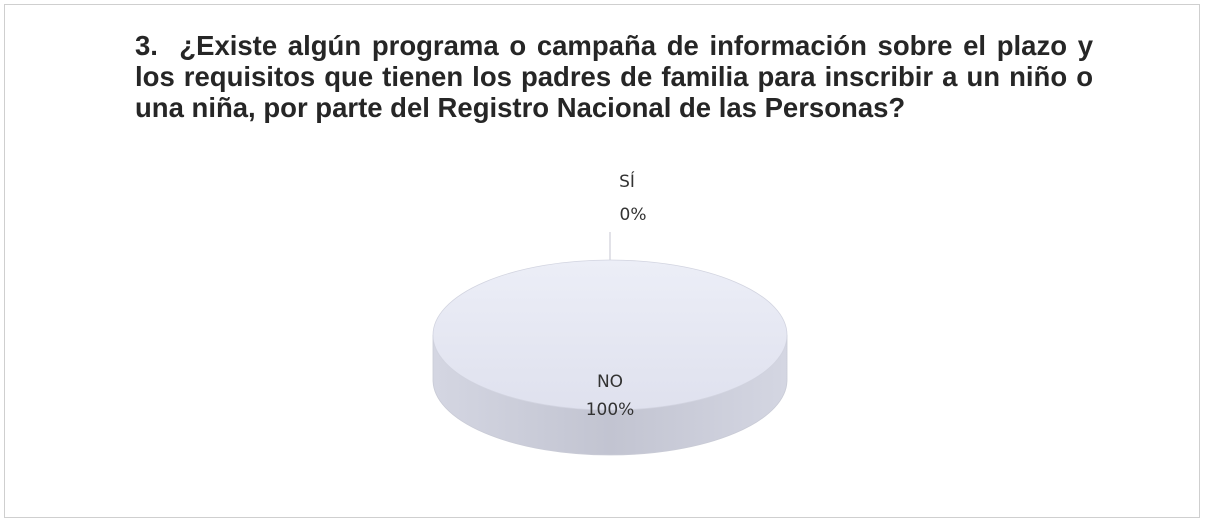 This screenshot has width=1206, height=524. Describe the element at coordinates (627, 181) in the screenshot. I see `slice-label: SÍ` at that location.